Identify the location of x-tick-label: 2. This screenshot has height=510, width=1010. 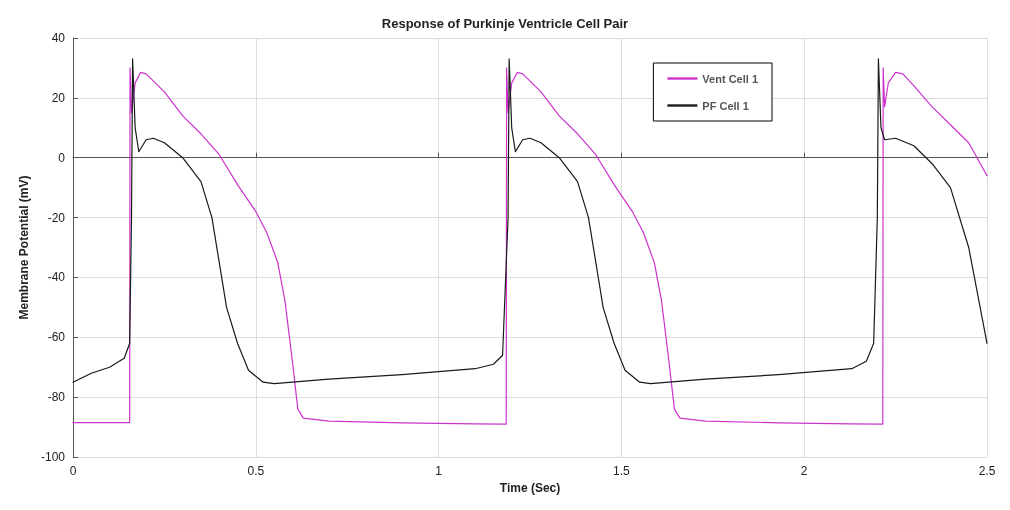
(804, 471).